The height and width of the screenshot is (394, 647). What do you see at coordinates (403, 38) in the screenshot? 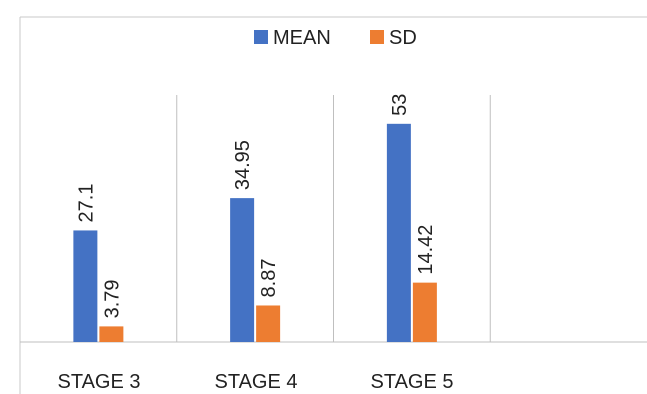
I see `legend-label-sd: SD` at bounding box center [403, 38].